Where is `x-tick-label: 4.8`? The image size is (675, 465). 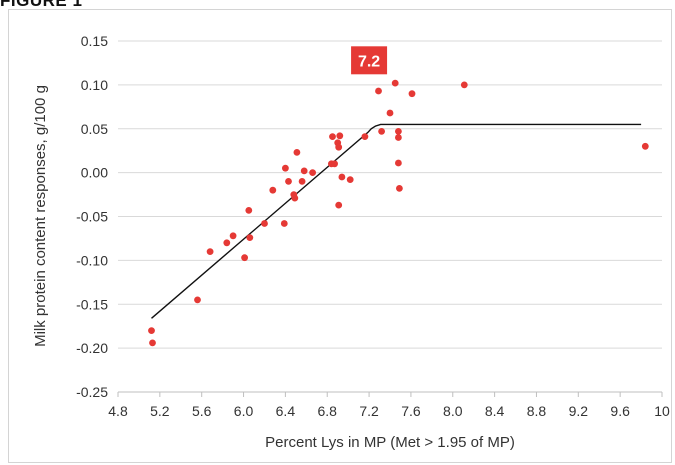
x-tick-label: 4.8 is located at coordinates (118, 411).